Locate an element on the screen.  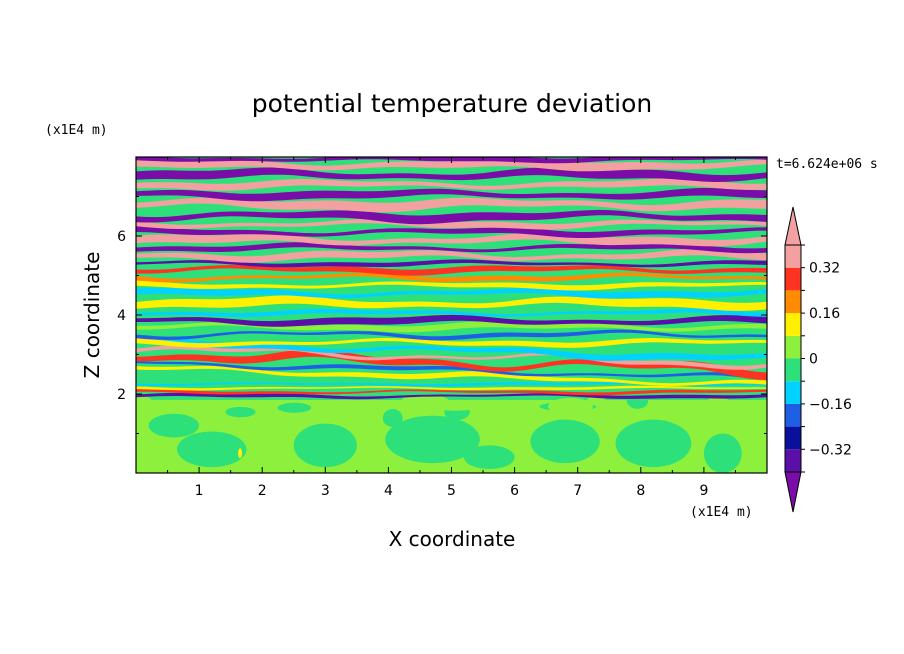
x-tick-label: 8 is located at coordinates (640, 491).